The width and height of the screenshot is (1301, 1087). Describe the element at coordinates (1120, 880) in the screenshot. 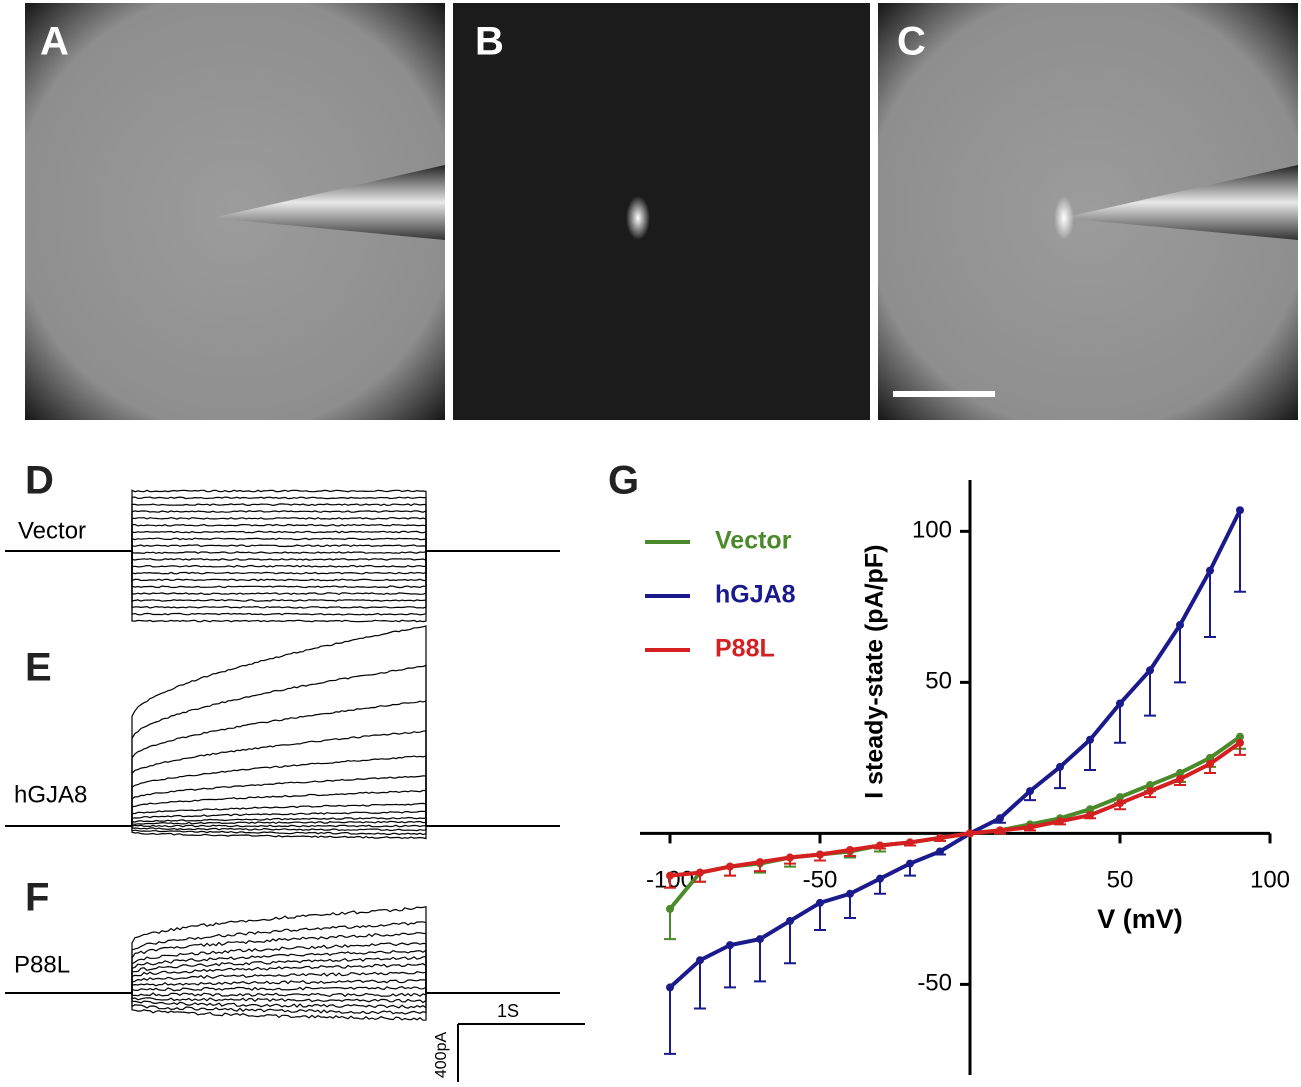

I see `x-tick-label: 50` at that location.